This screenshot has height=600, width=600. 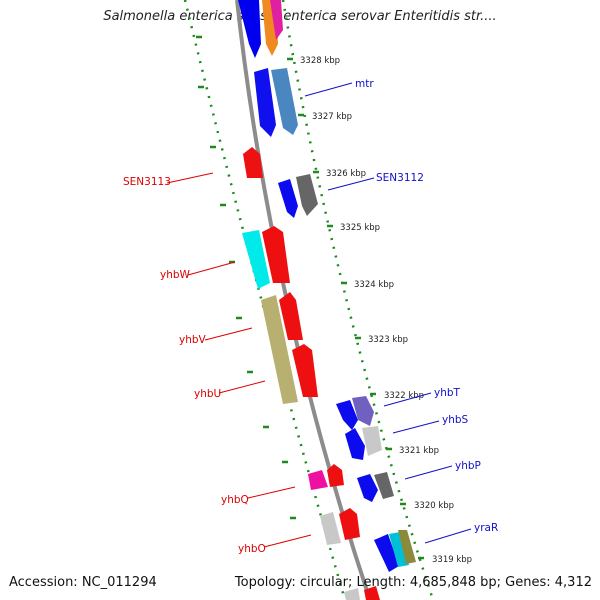 I want to click on gene-top-blue, so click(x=249, y=29).